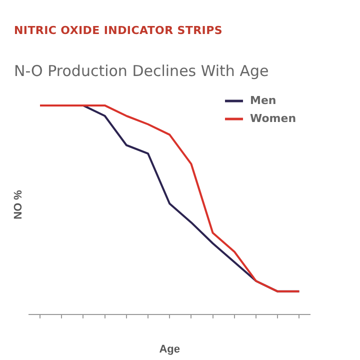 The width and height of the screenshot is (360, 360). I want to click on y-axis-title: NO %, so click(18, 205).